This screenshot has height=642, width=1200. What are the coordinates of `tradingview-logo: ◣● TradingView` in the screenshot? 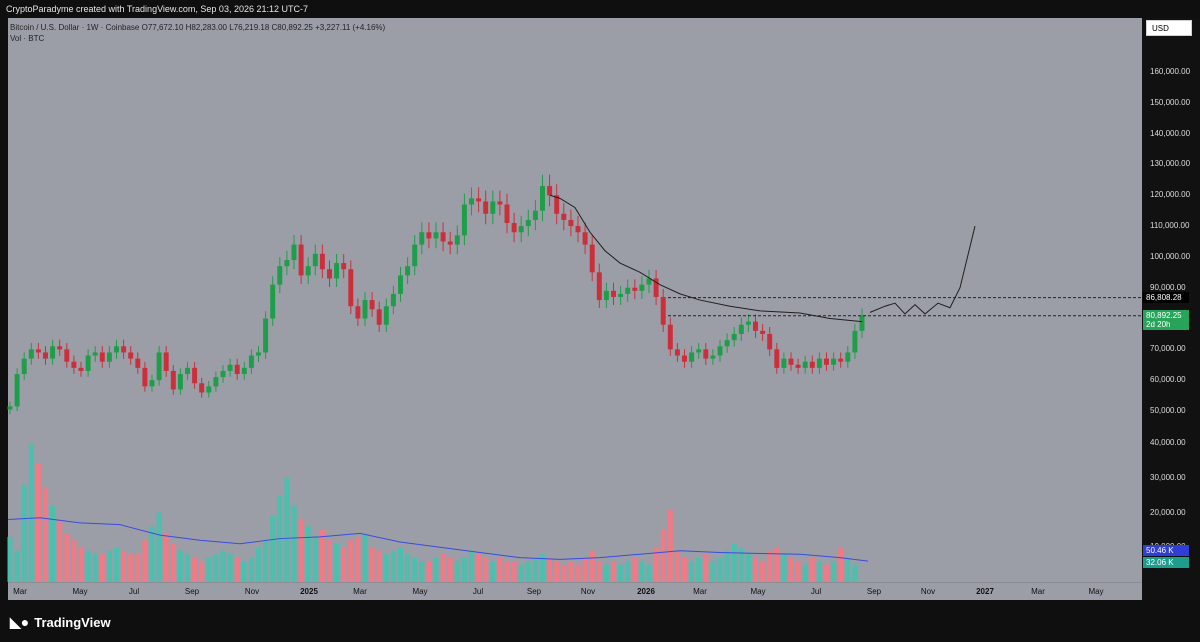 It's located at (60, 622).